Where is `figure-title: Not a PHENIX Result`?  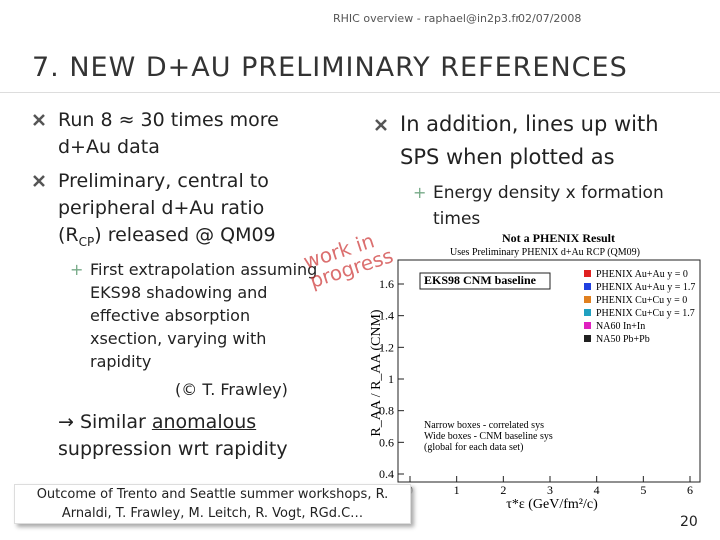
figure-title: Not a PHENIX Result is located at coordinates (558, 238).